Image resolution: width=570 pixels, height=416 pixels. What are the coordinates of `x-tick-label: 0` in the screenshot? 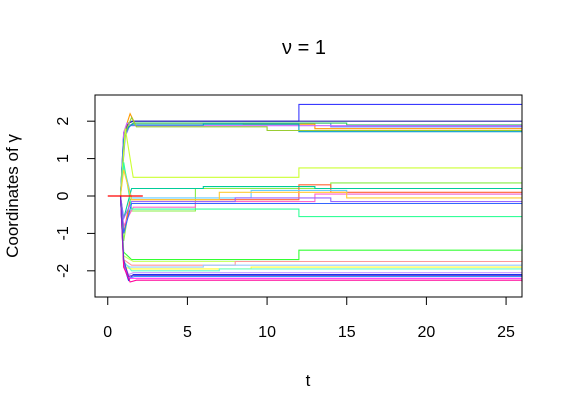 It's located at (107, 332).